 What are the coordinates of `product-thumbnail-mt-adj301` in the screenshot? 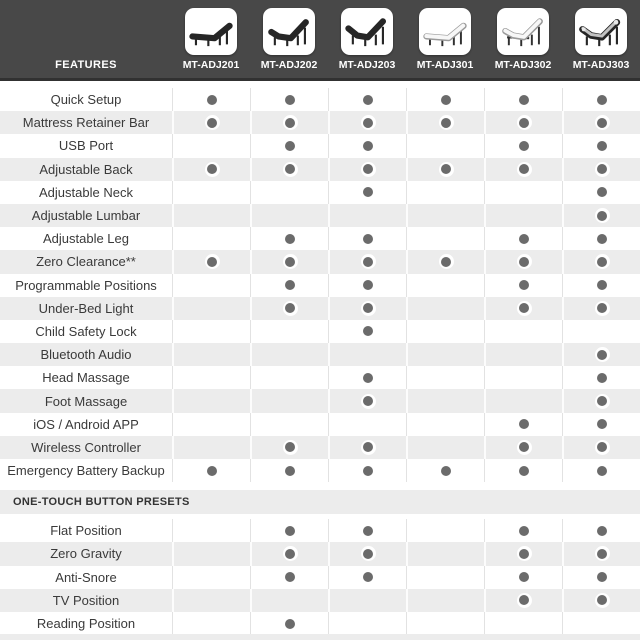 It's located at (445, 31).